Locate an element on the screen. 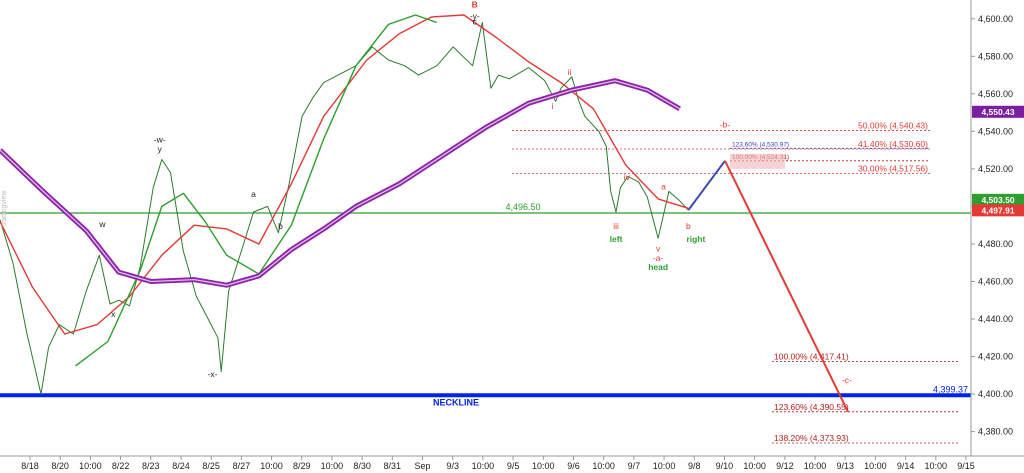  x-tick-label: 9/8 is located at coordinates (694, 466).